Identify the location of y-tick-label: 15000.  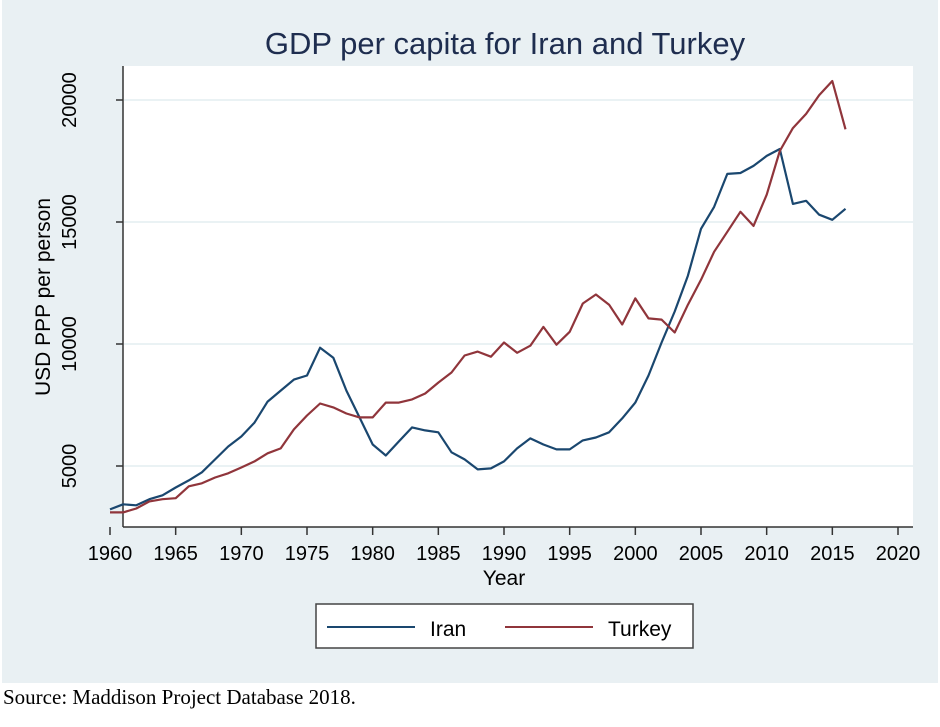
(70, 222).